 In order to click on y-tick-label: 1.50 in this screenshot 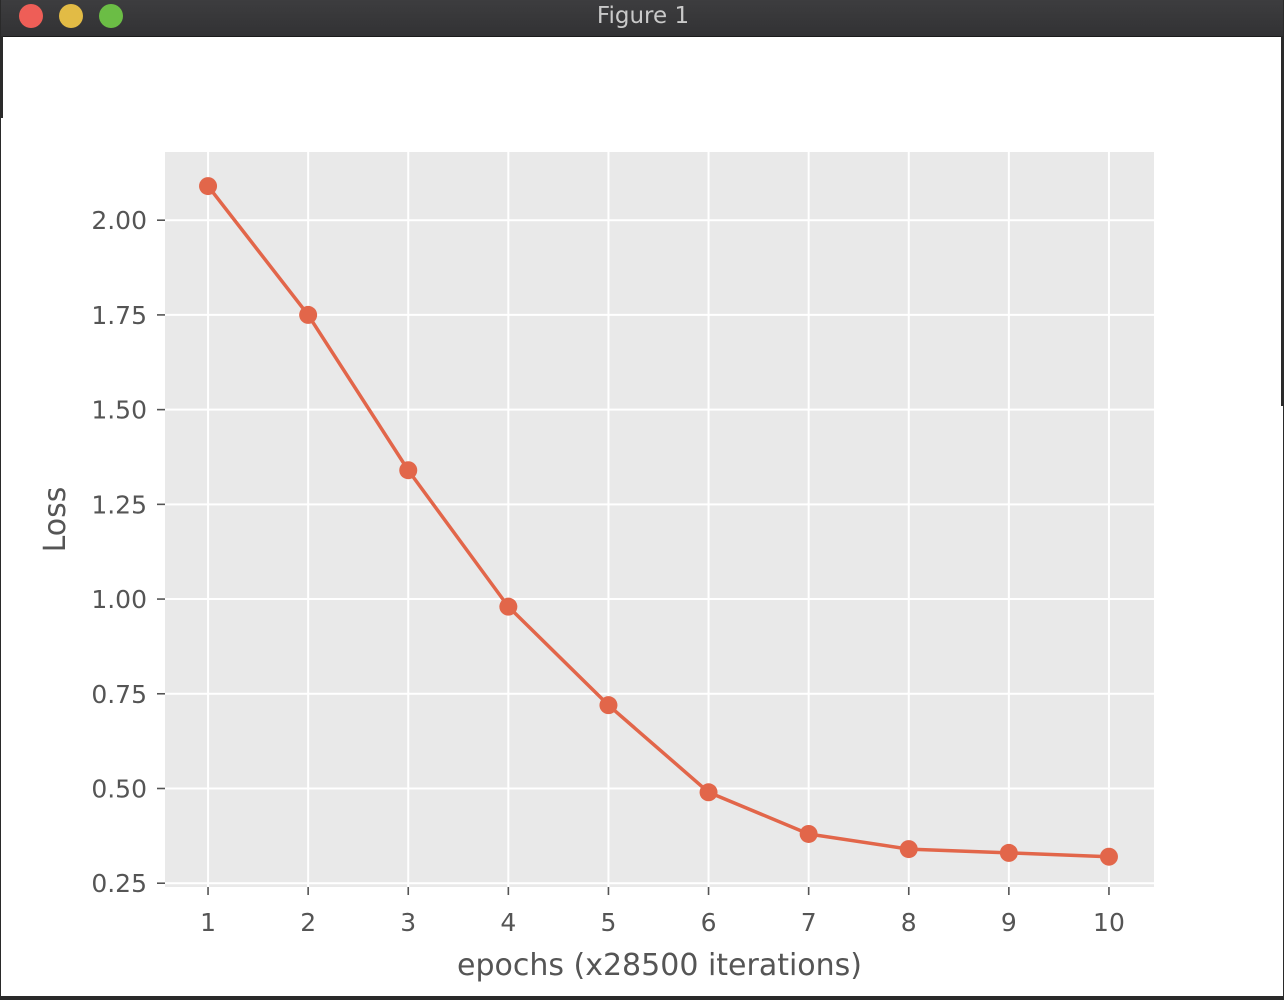, I will do `click(119, 410)`.